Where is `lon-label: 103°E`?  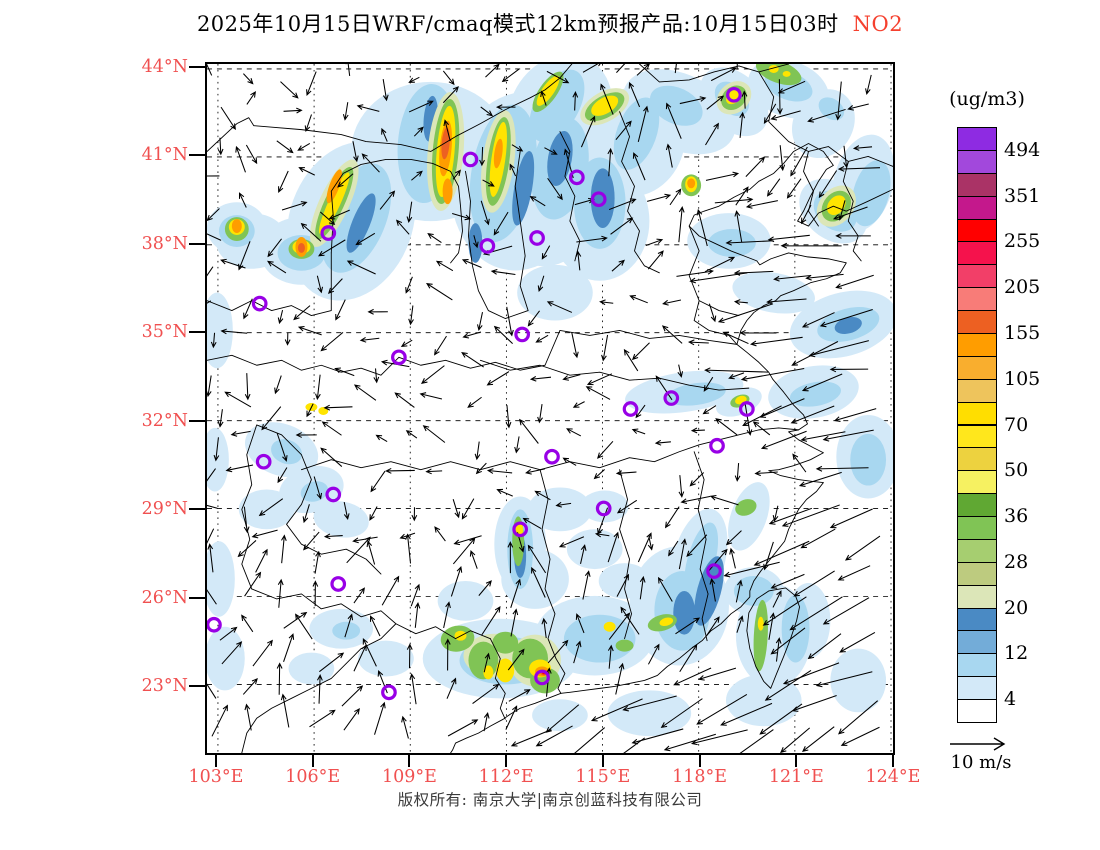 lon-label: 103°E is located at coordinates (216, 777).